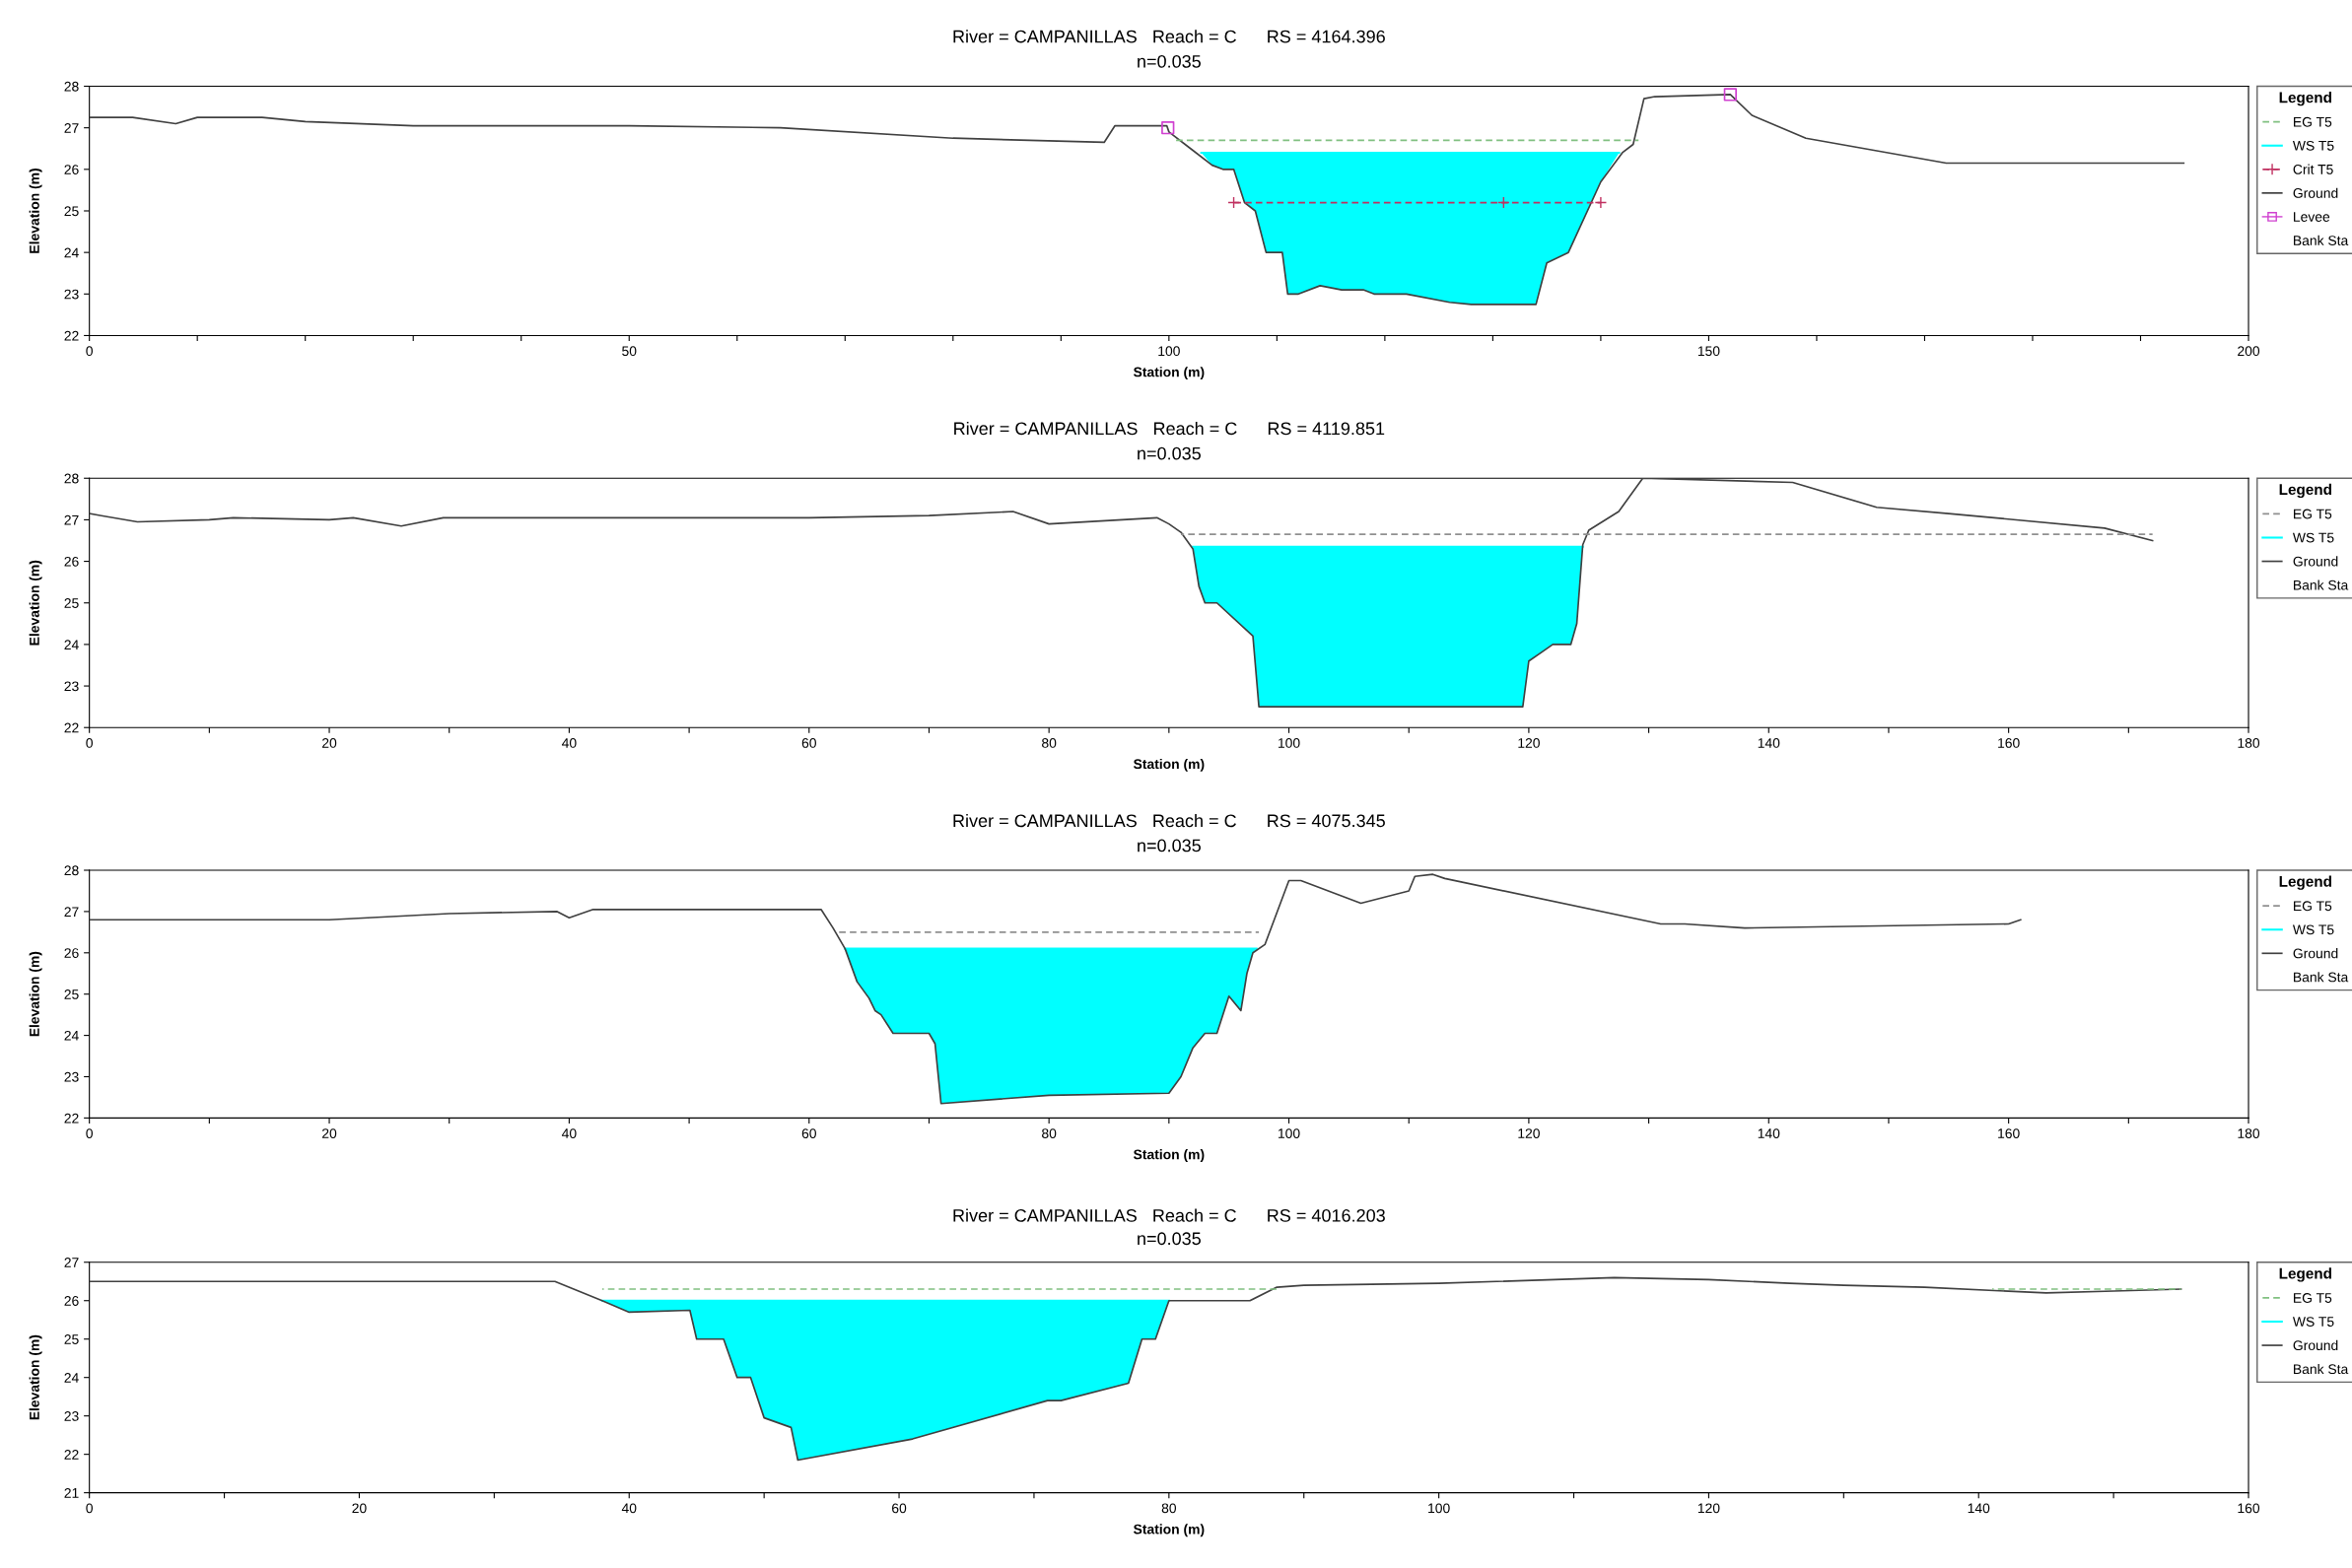 Image resolution: width=2352 pixels, height=1568 pixels. What do you see at coordinates (629, 351) in the screenshot?
I see `x-tick-label: 50` at bounding box center [629, 351].